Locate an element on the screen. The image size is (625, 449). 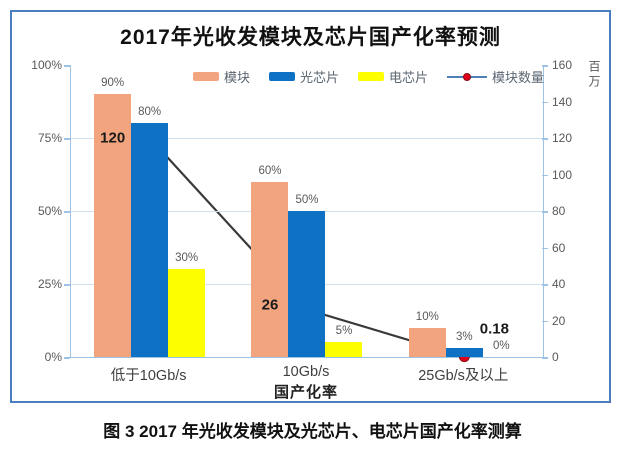
legend-line-marker-icon is located at coordinates (467, 76).